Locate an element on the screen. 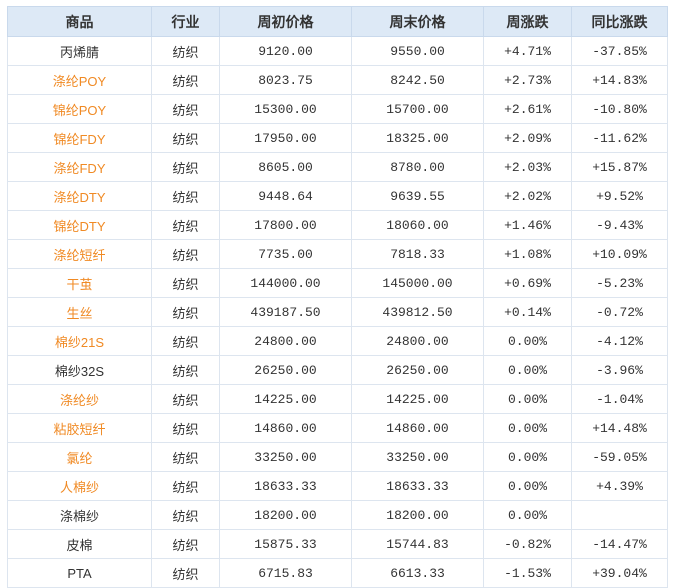 This screenshot has height=588, width=675. yoy-change: -5.23% is located at coordinates (619, 283).